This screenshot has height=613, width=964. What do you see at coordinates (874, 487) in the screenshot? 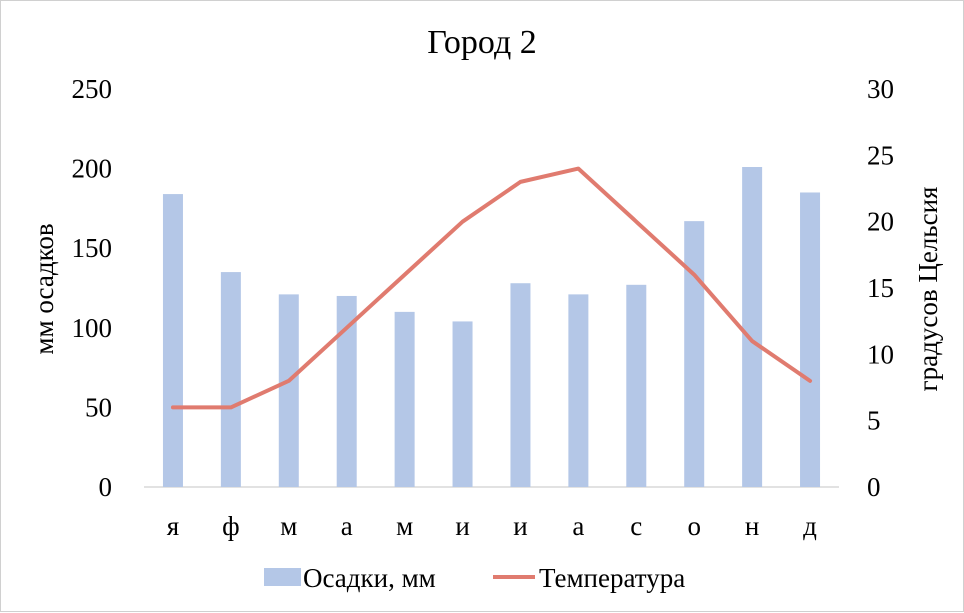
I see `y2-tick-label: 0` at bounding box center [874, 487].